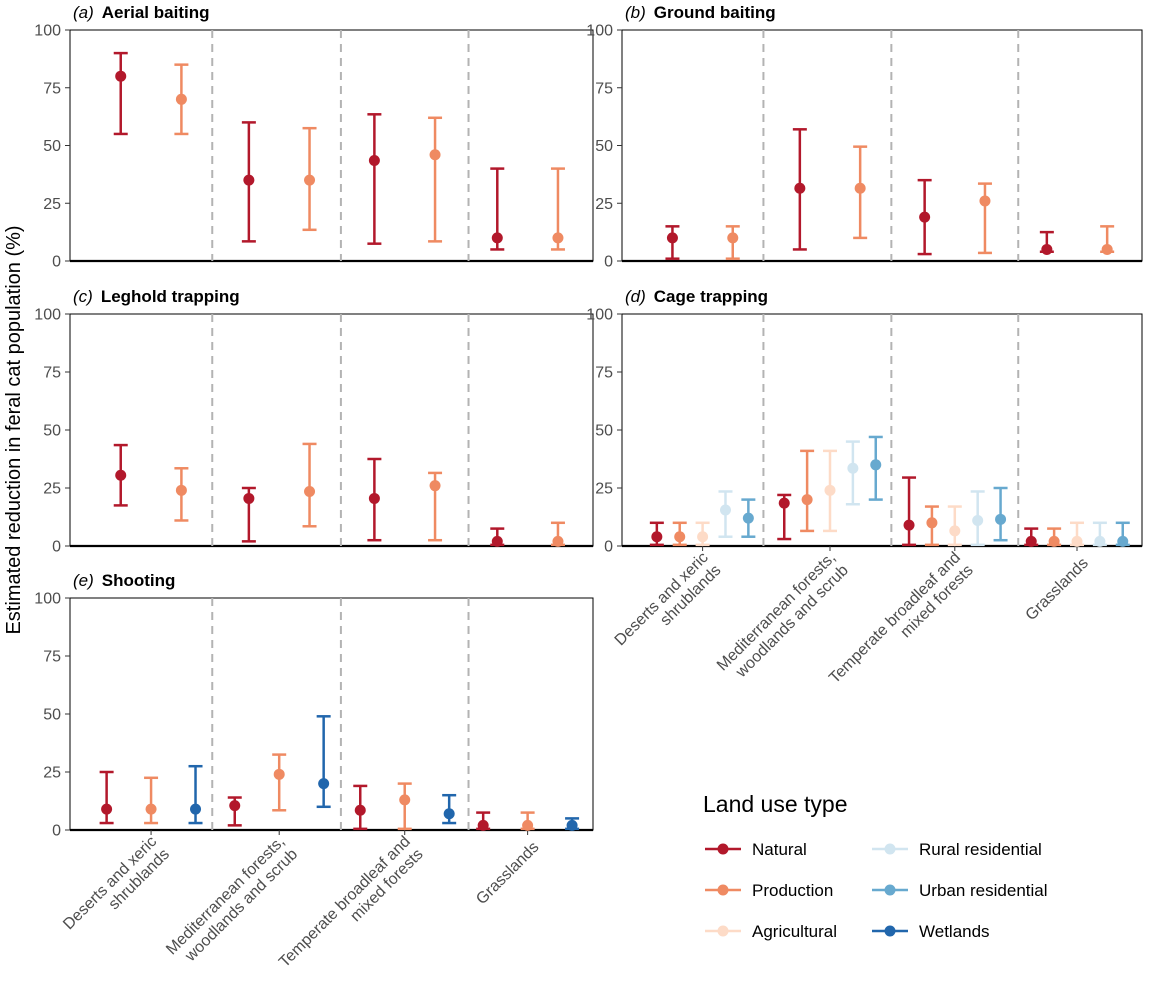 This screenshot has height=995, width=1157. I want to click on panel-label: (d) Cage trapping, so click(696, 296).